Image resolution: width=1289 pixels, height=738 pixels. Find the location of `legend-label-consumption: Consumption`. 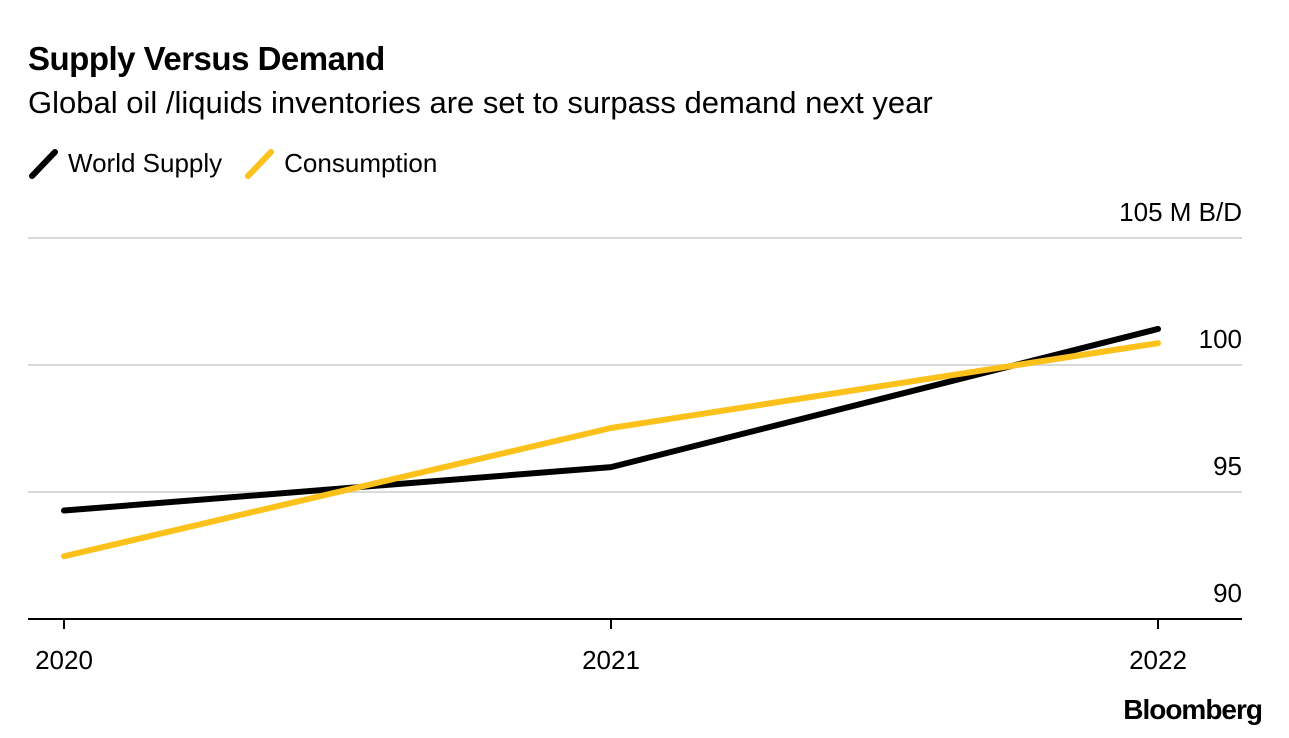

legend-label-consumption: Consumption is located at coordinates (361, 162).